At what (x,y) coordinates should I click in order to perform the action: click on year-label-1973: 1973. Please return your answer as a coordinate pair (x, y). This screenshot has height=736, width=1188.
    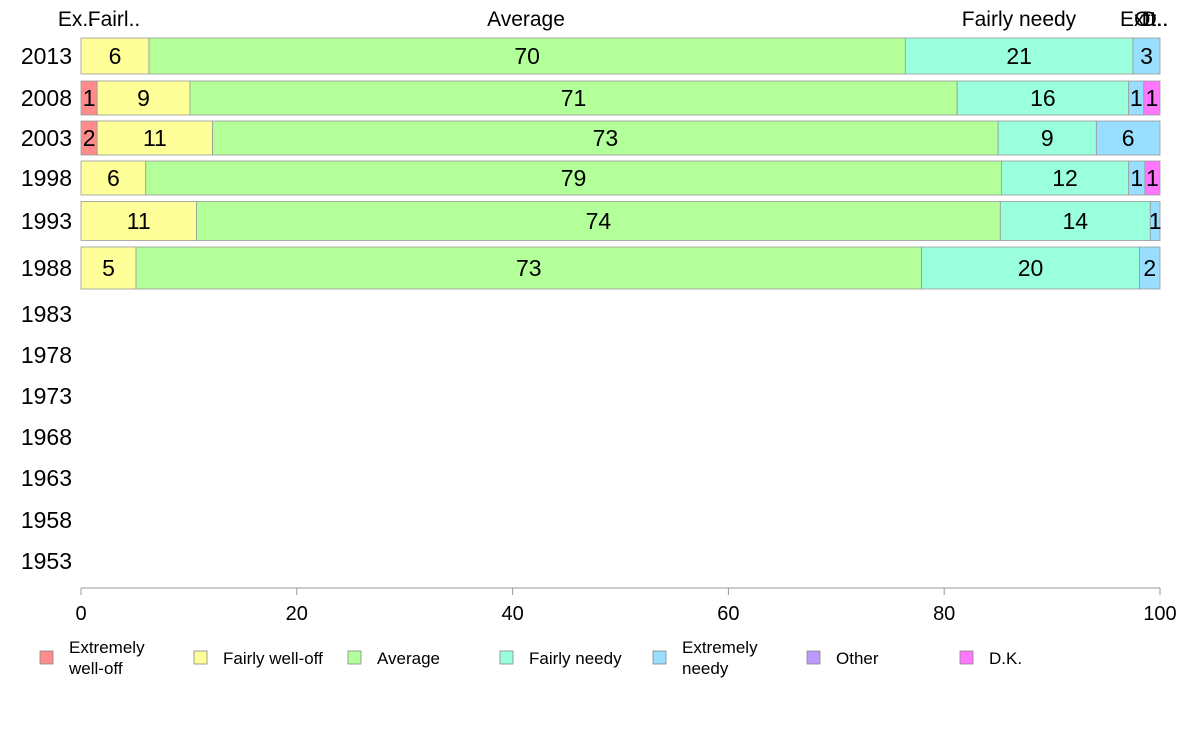
    Looking at the image, I should click on (46, 396).